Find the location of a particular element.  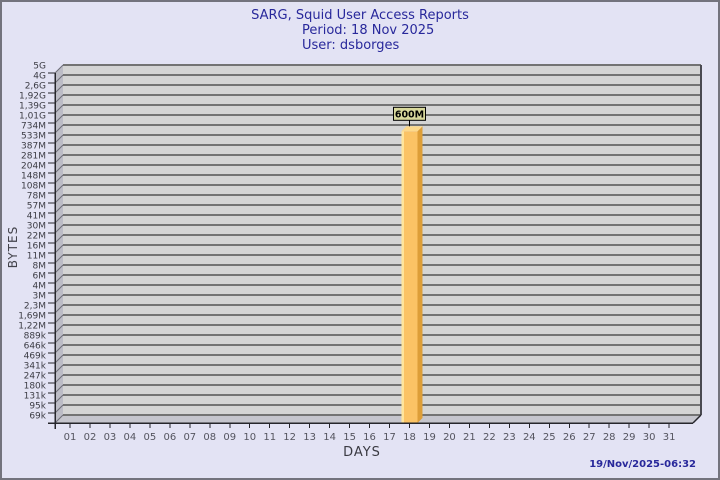

y-tick-label: 5G is located at coordinates (39, 67).